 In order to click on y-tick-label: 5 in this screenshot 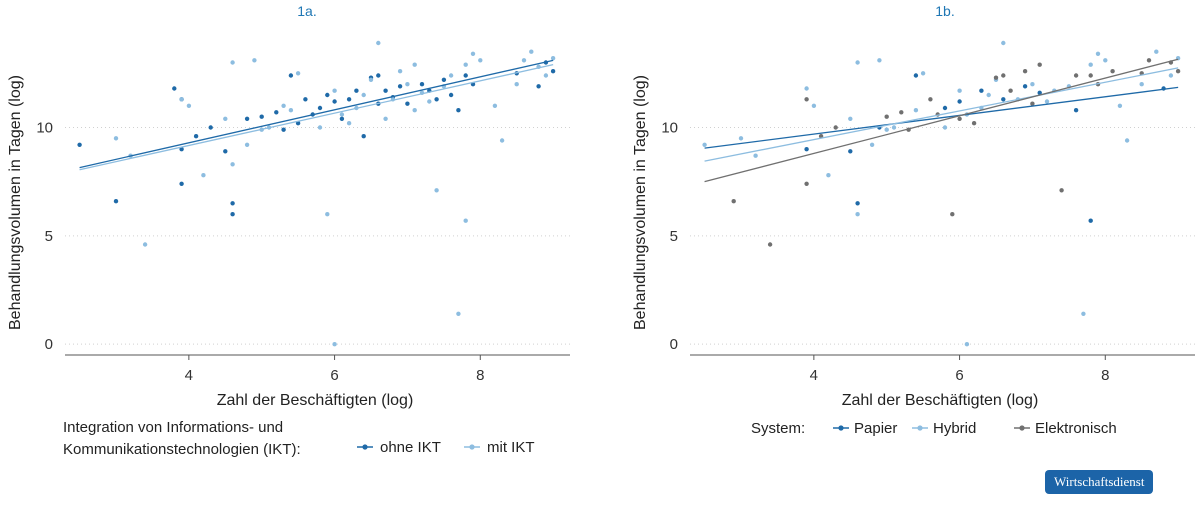, I will do `click(674, 236)`.